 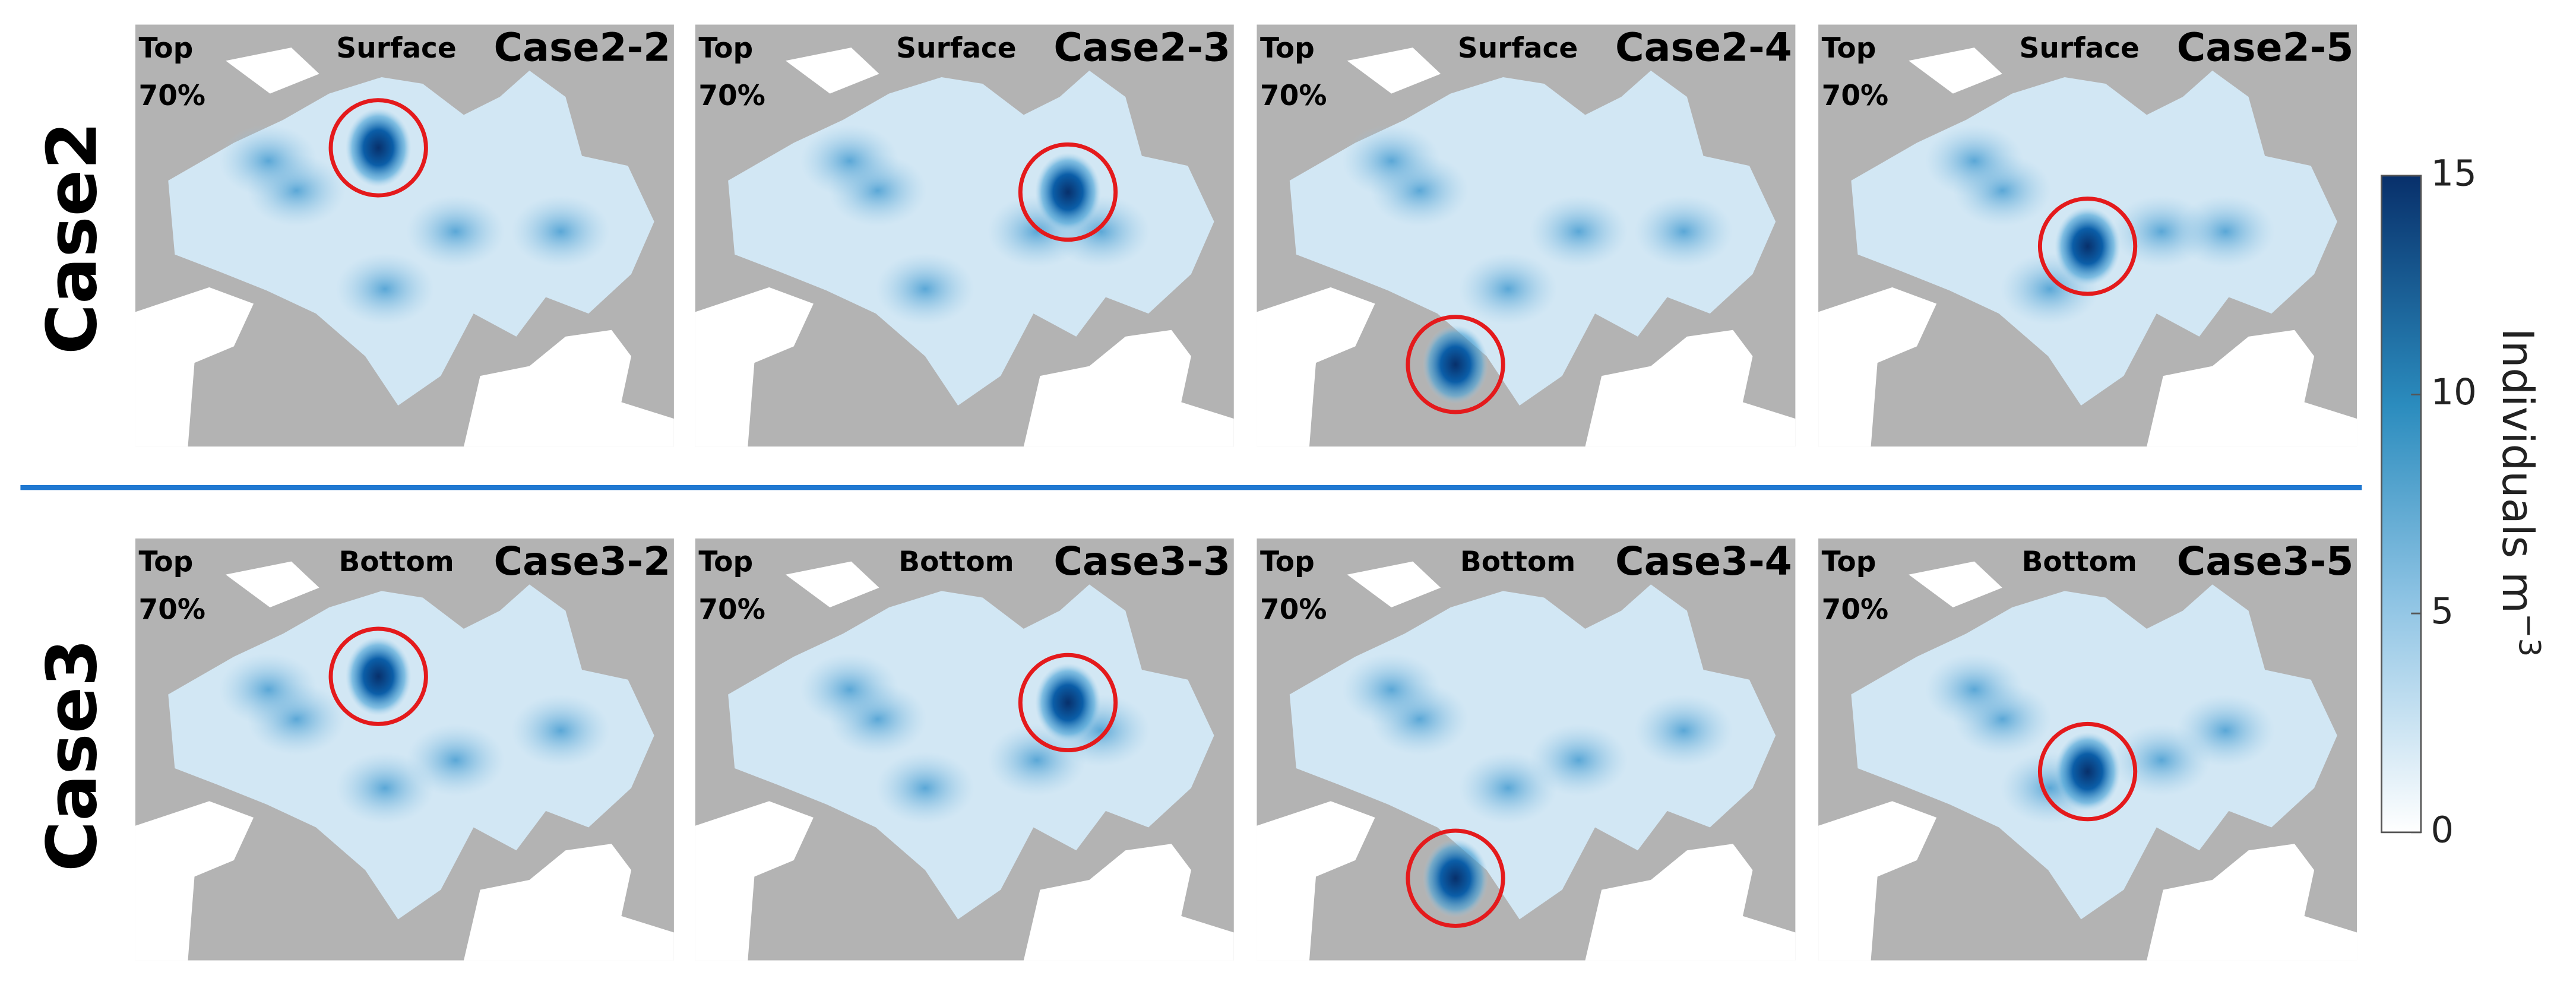 What do you see at coordinates (2453, 393) in the screenshot?
I see `colorbar-tick-label: 10` at bounding box center [2453, 393].